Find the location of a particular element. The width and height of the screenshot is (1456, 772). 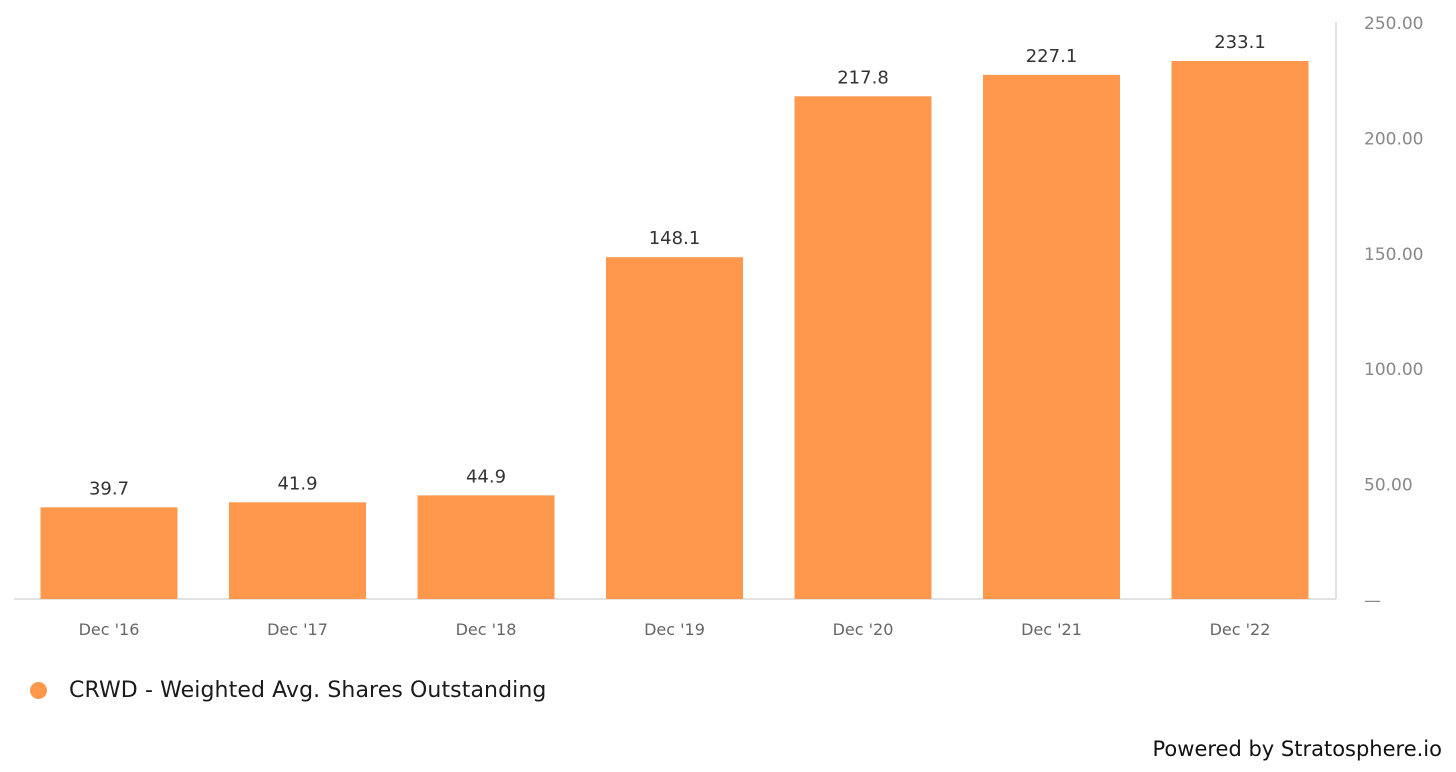

legend-marker is located at coordinates (38, 690).